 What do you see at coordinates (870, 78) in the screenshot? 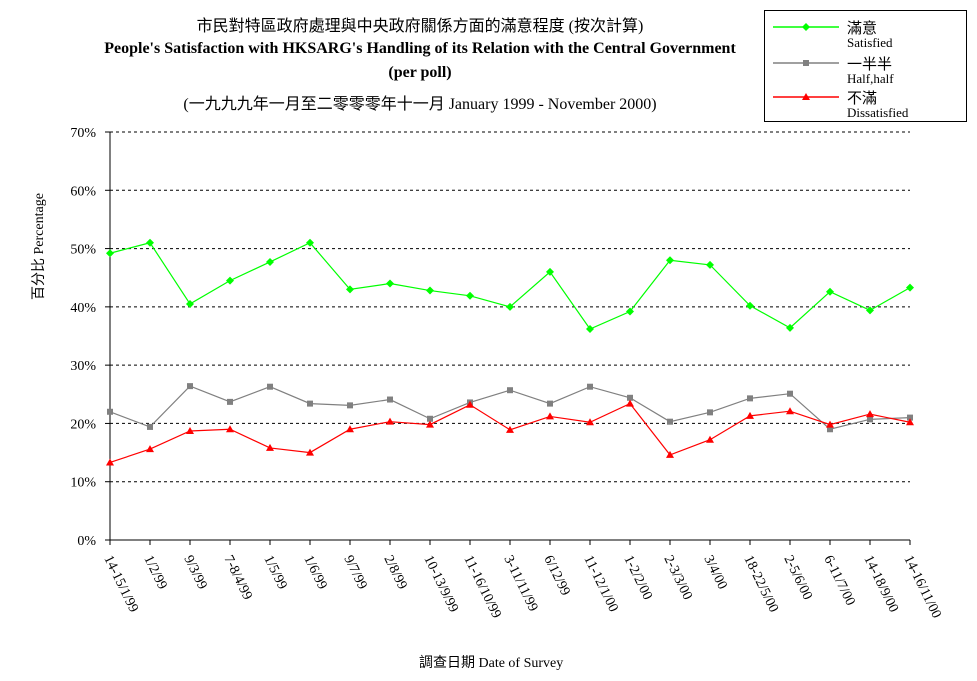
I see `legend-label-halfhalf-en: Half,half` at bounding box center [870, 78].